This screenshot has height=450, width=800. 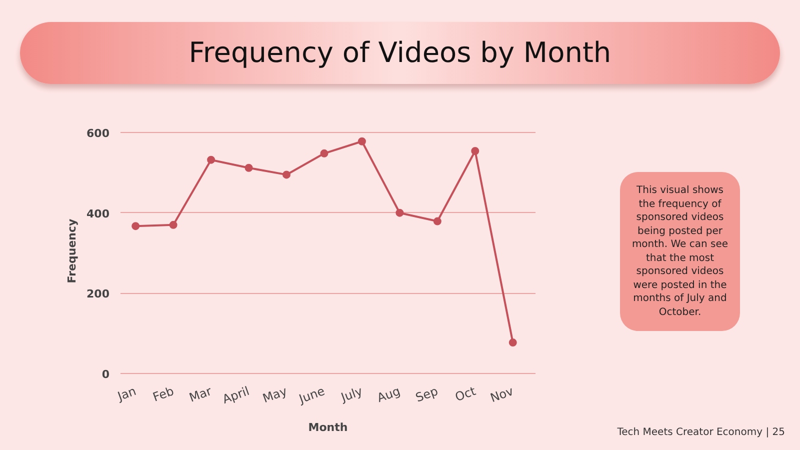 I want to click on x-tick-label: Mar, so click(x=200, y=394).